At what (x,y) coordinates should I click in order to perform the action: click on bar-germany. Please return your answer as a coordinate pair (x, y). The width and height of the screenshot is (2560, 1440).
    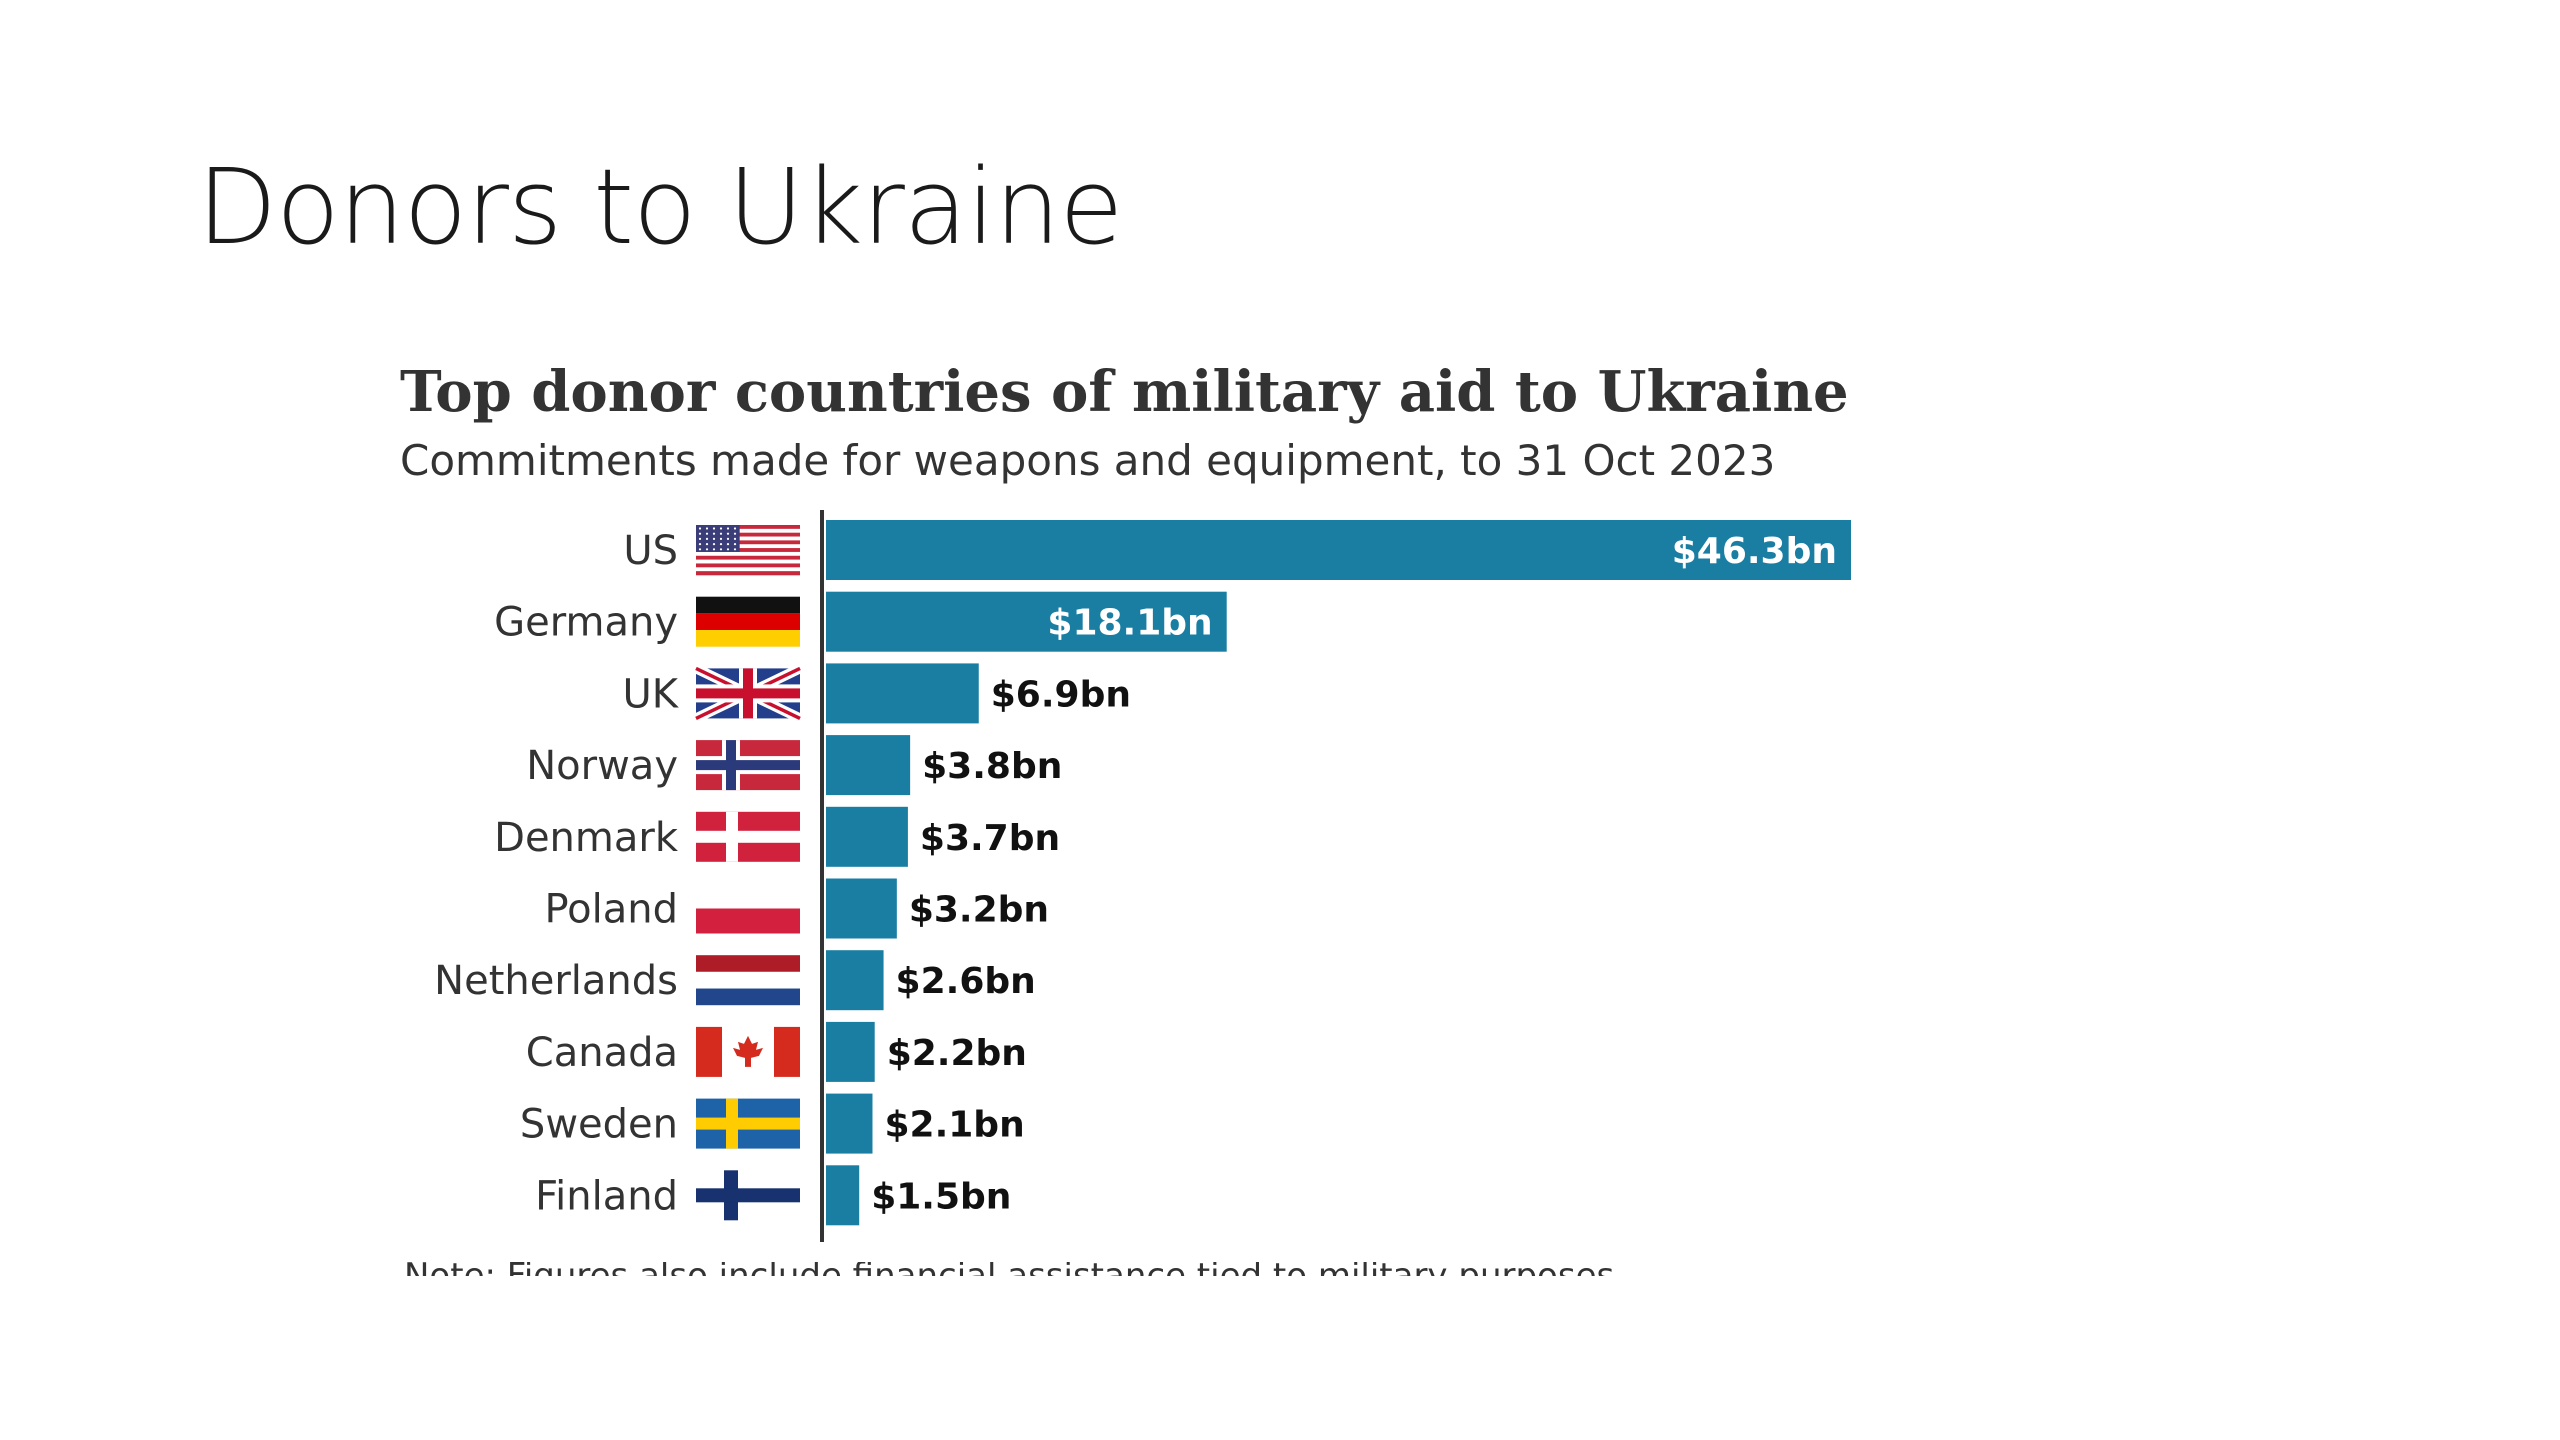
    Looking at the image, I should click on (1026, 621).